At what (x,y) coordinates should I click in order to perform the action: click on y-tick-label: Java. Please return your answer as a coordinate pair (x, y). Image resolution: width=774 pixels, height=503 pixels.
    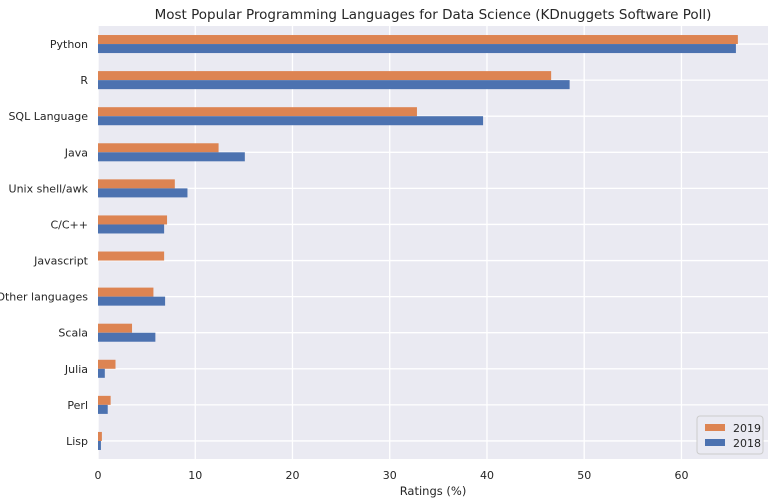
    Looking at the image, I should click on (76, 152).